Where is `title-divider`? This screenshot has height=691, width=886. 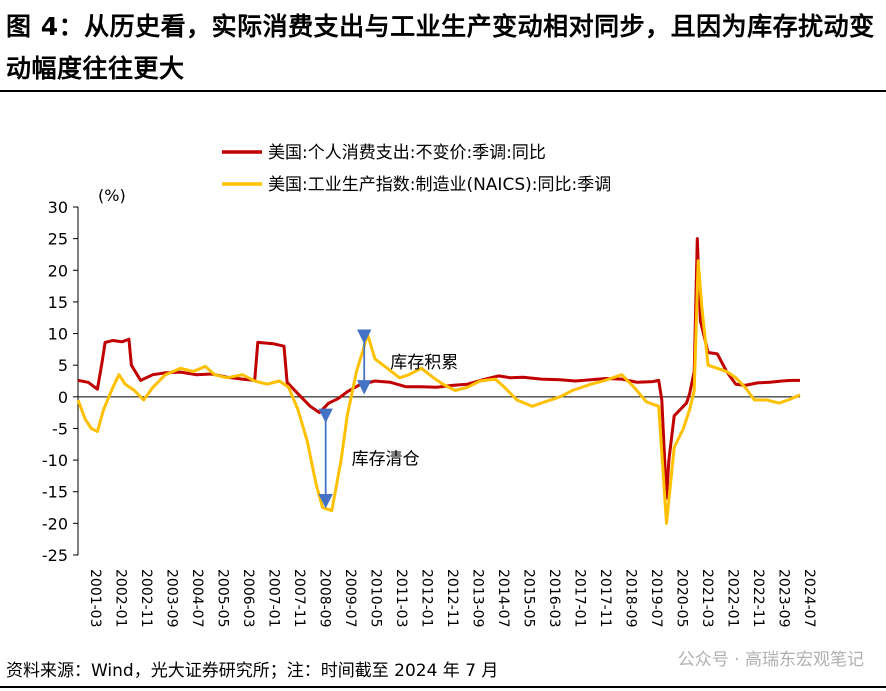
title-divider is located at coordinates (443, 91).